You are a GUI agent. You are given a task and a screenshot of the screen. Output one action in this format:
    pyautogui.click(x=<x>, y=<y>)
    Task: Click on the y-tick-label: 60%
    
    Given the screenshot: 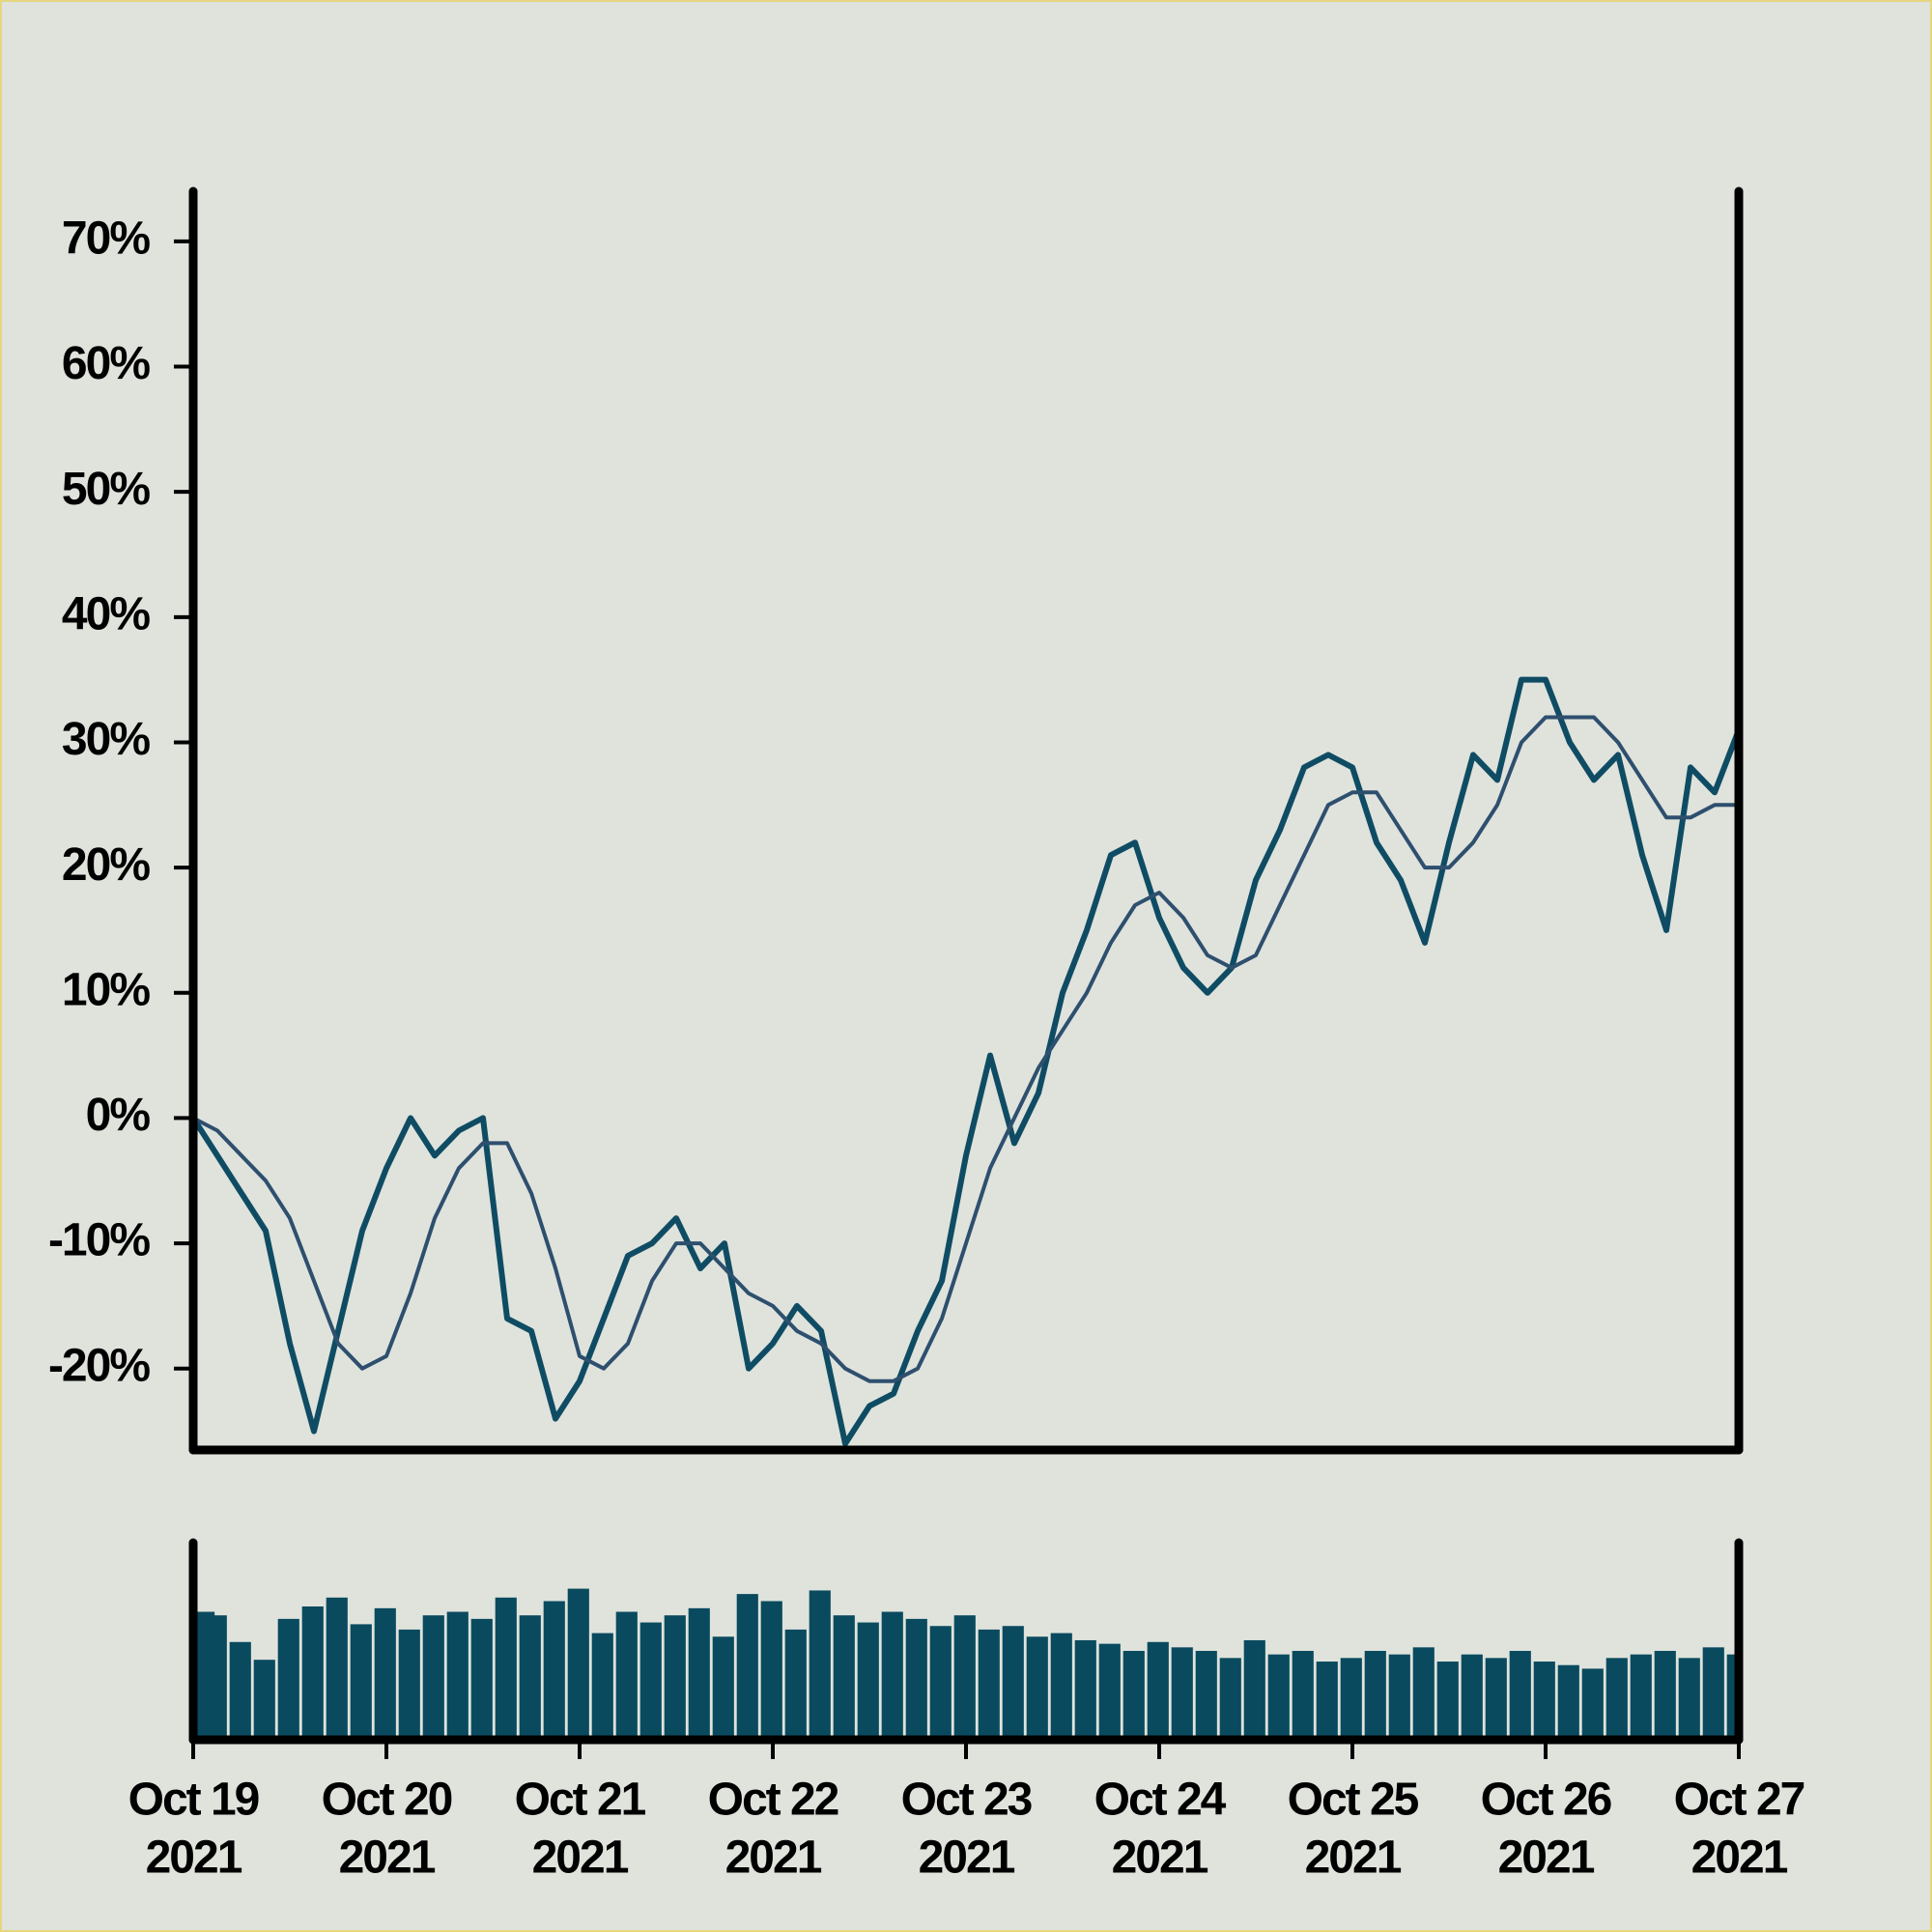 What is the action you would take?
    pyautogui.click(x=106, y=363)
    